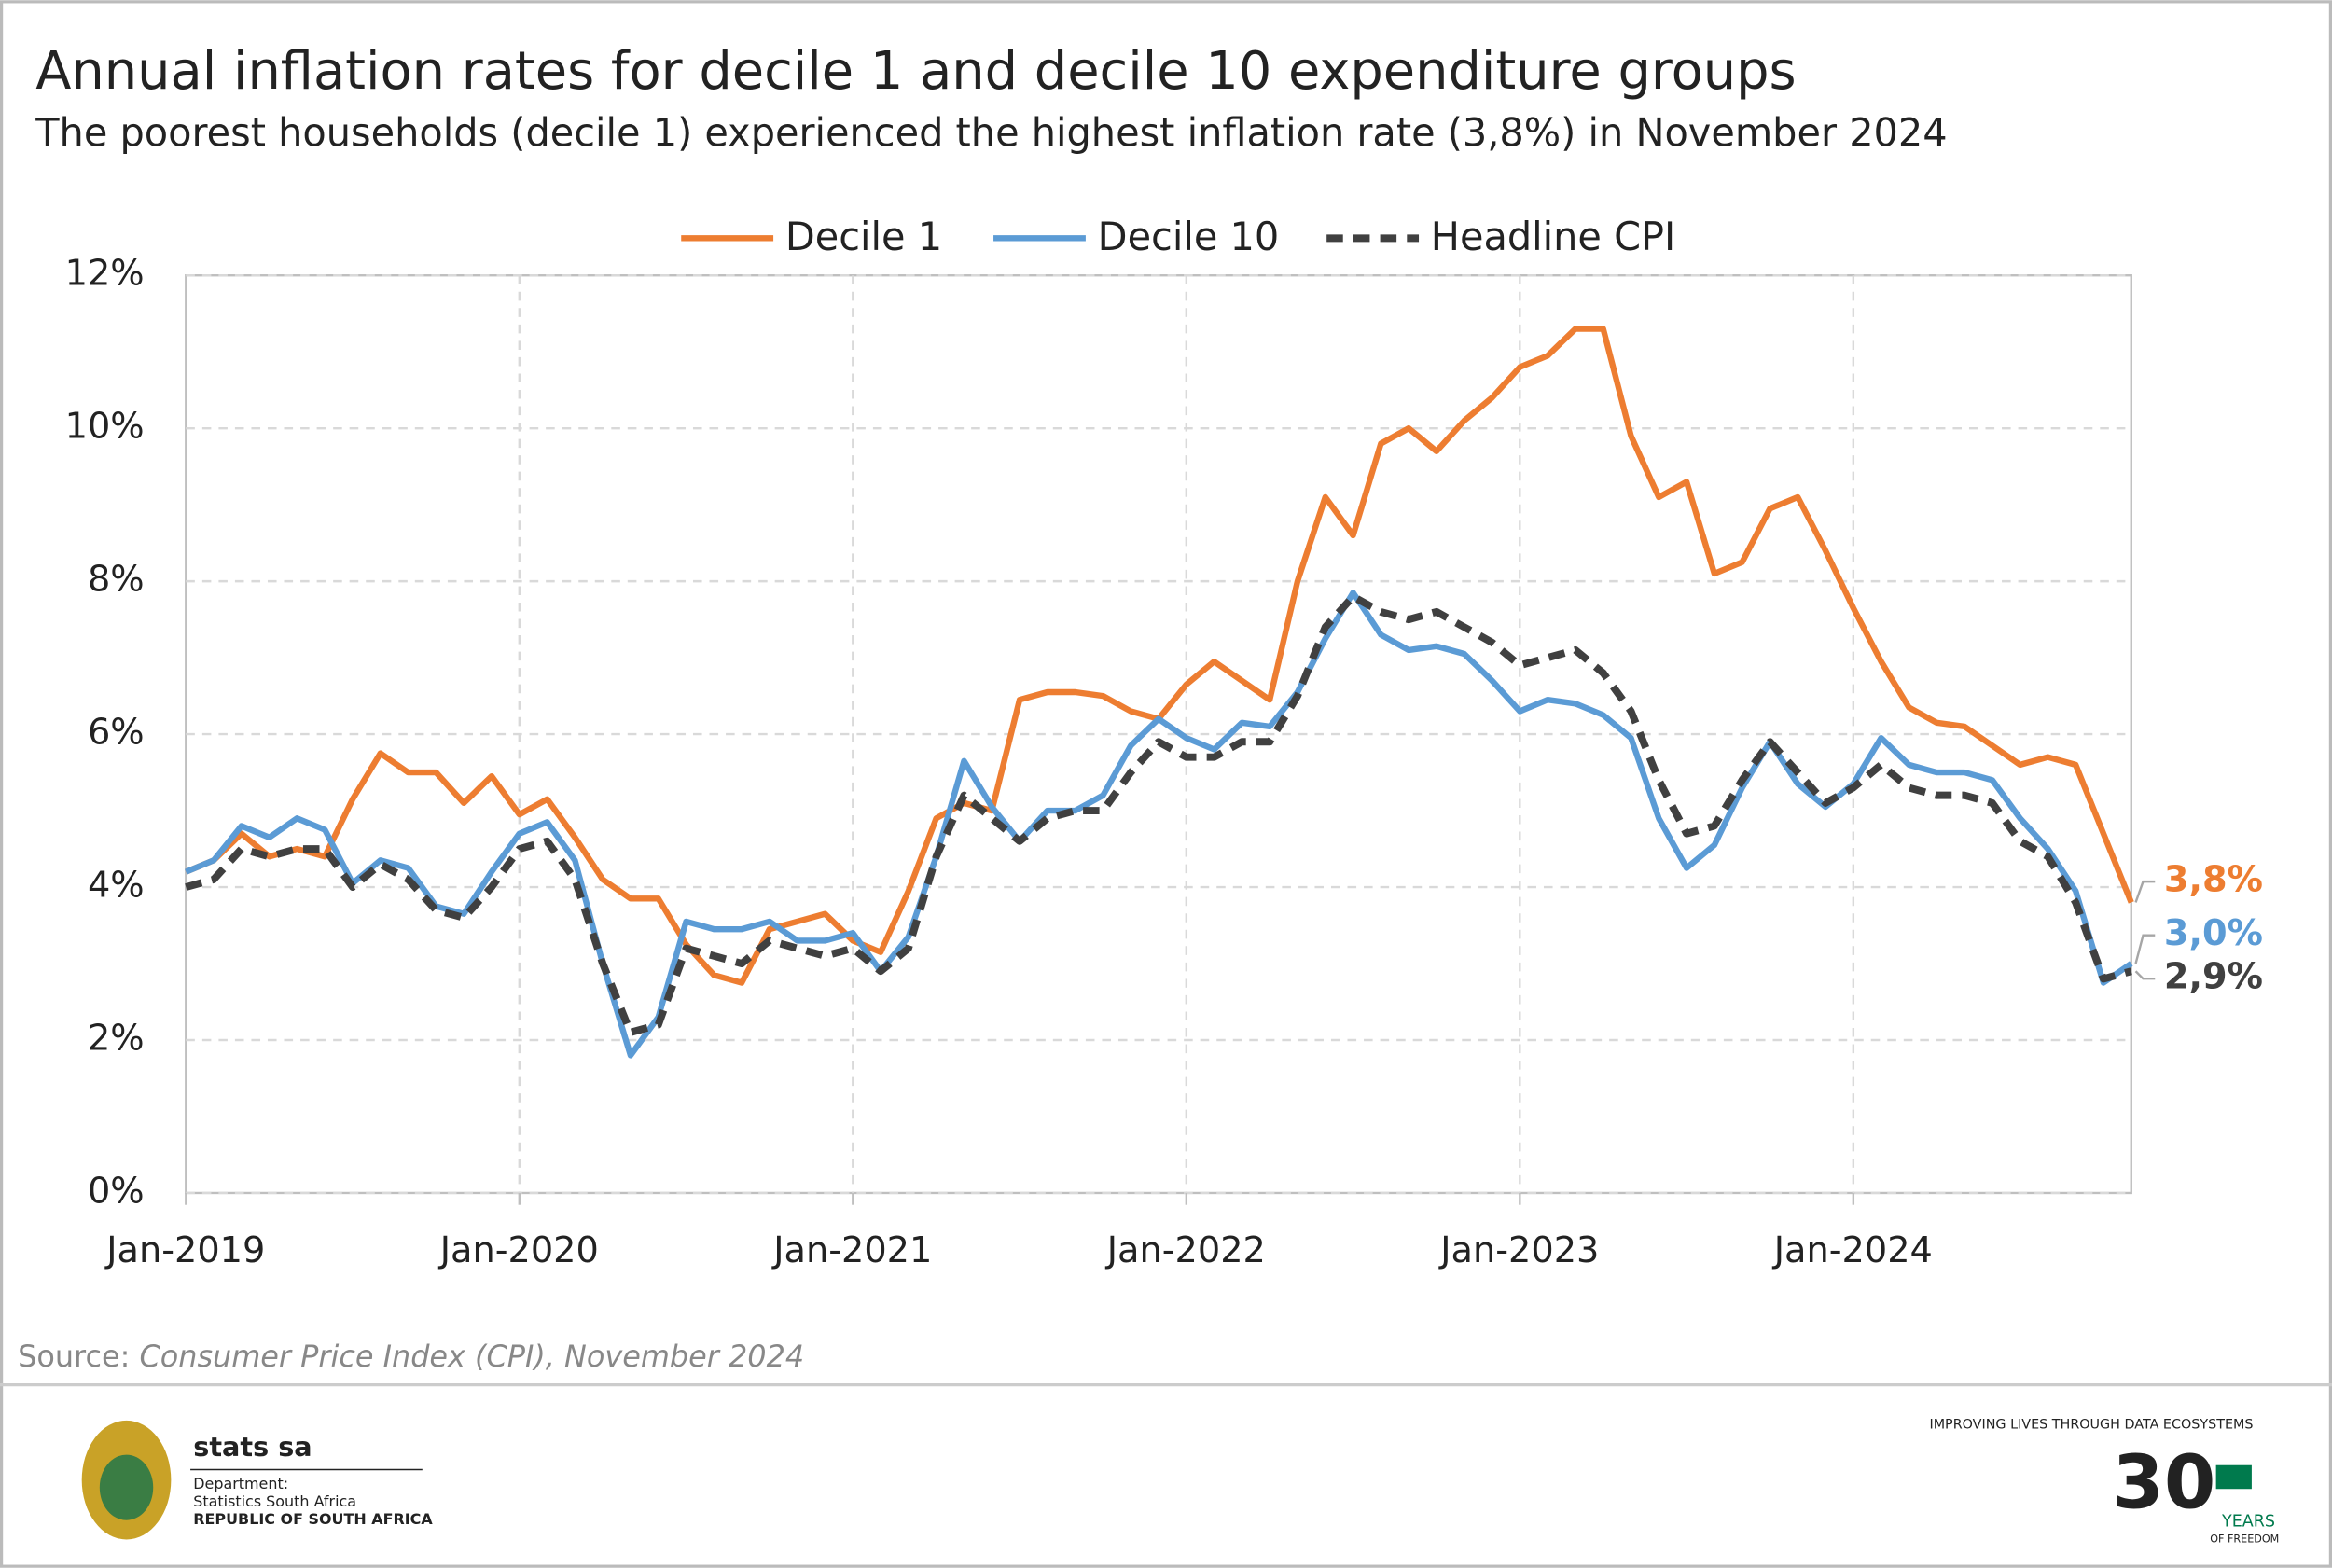 The image size is (2332, 1568). Describe the element at coordinates (2248, 1521) in the screenshot. I see `badge-years: YEARS` at that location.